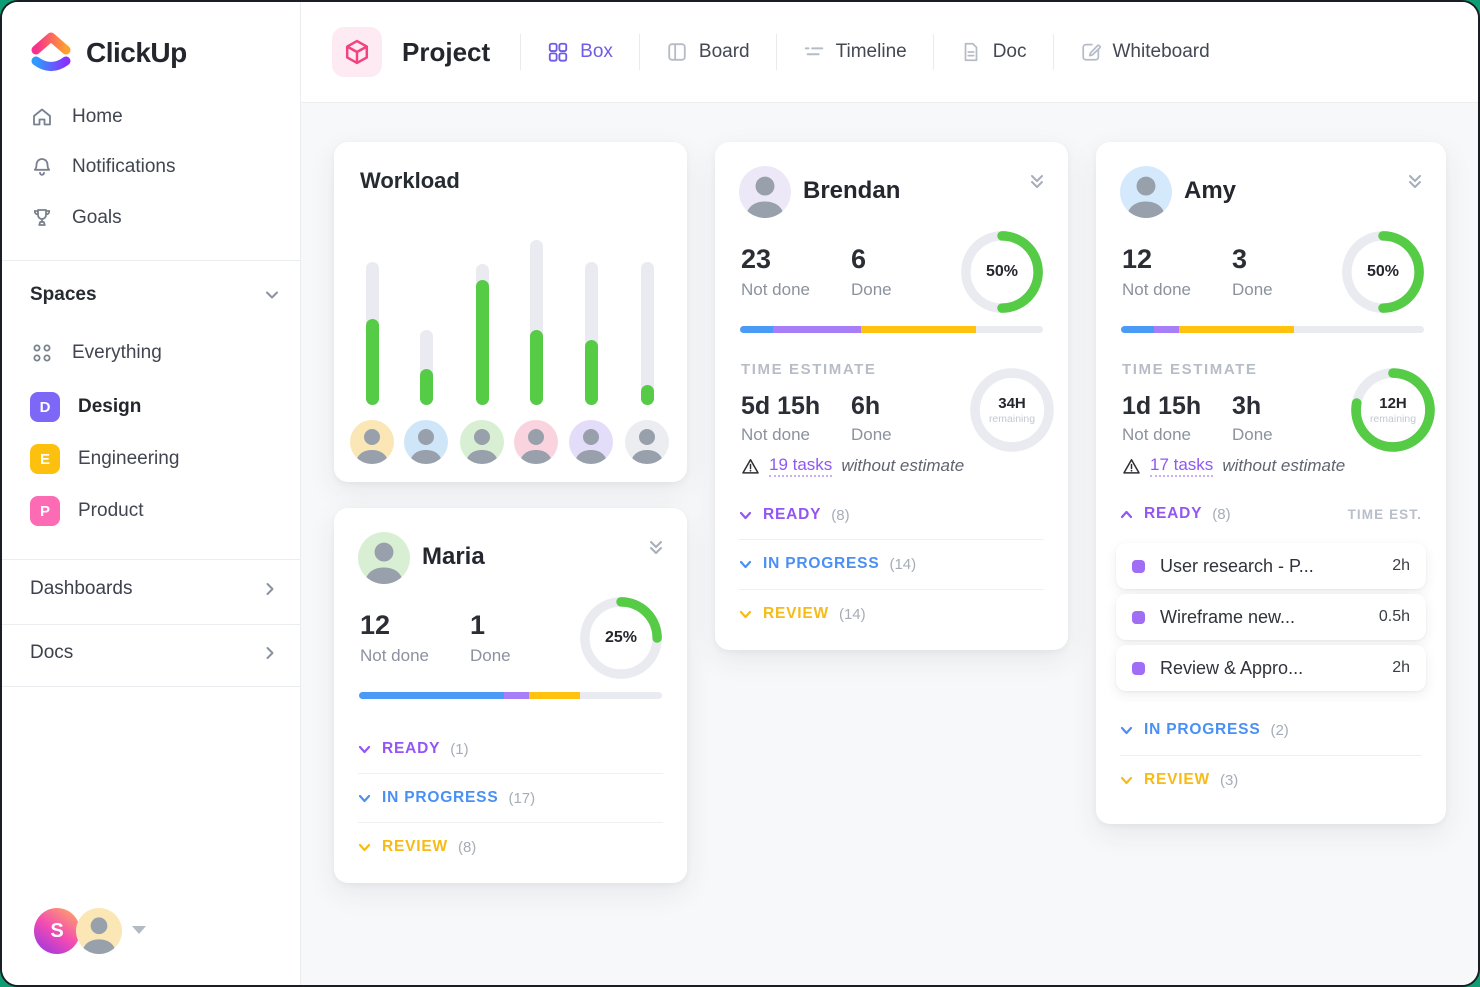  I want to click on status-row-ready: READY (8) TIME EST., so click(1271, 514).